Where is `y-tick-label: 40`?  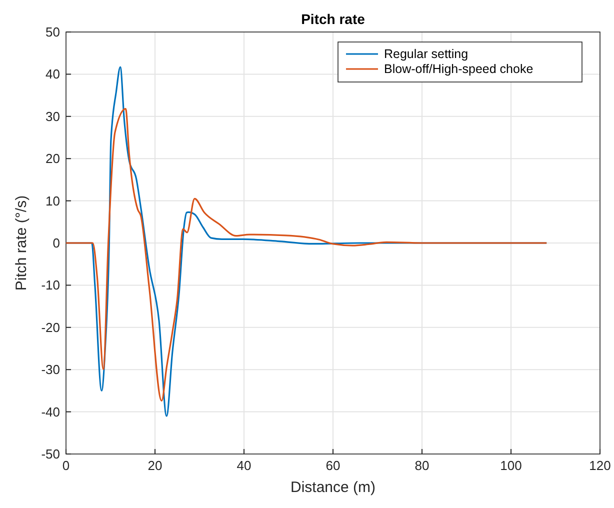 y-tick-label: 40 is located at coordinates (53, 74).